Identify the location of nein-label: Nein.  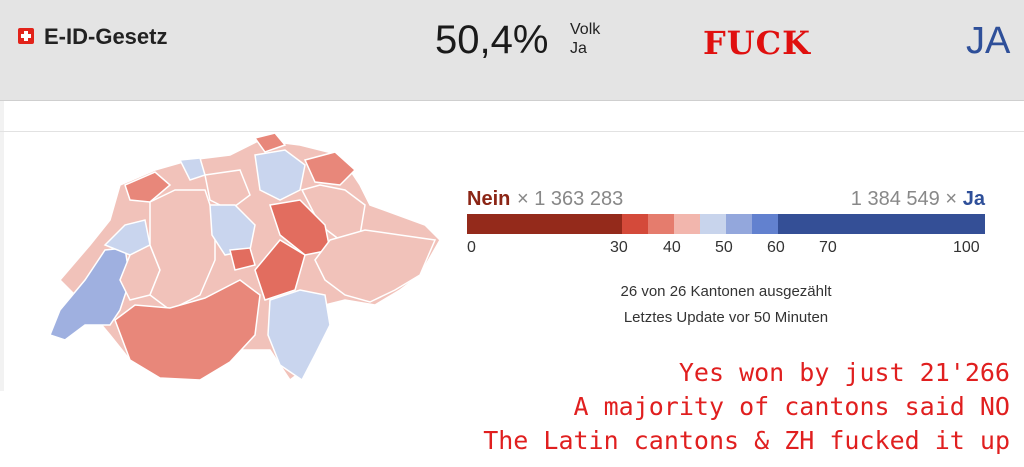
(489, 199).